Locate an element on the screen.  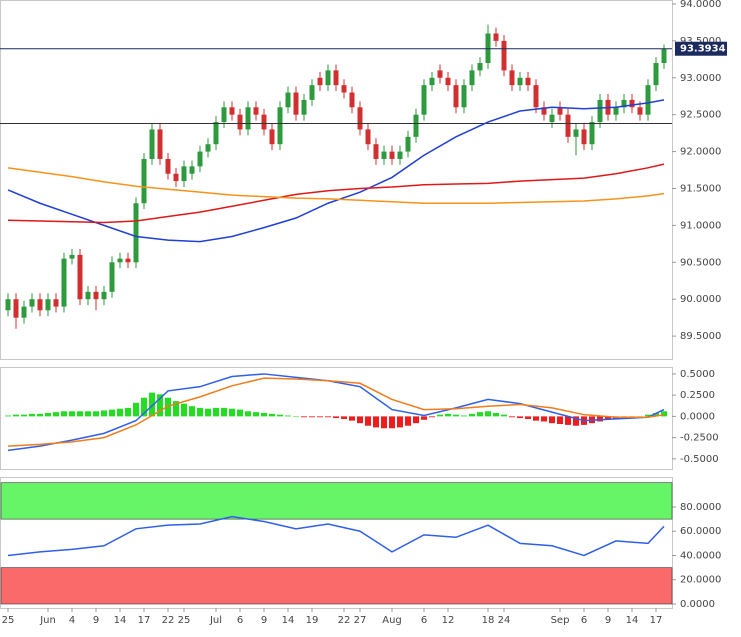
y-tick-label: 0.5000 is located at coordinates (697, 374).